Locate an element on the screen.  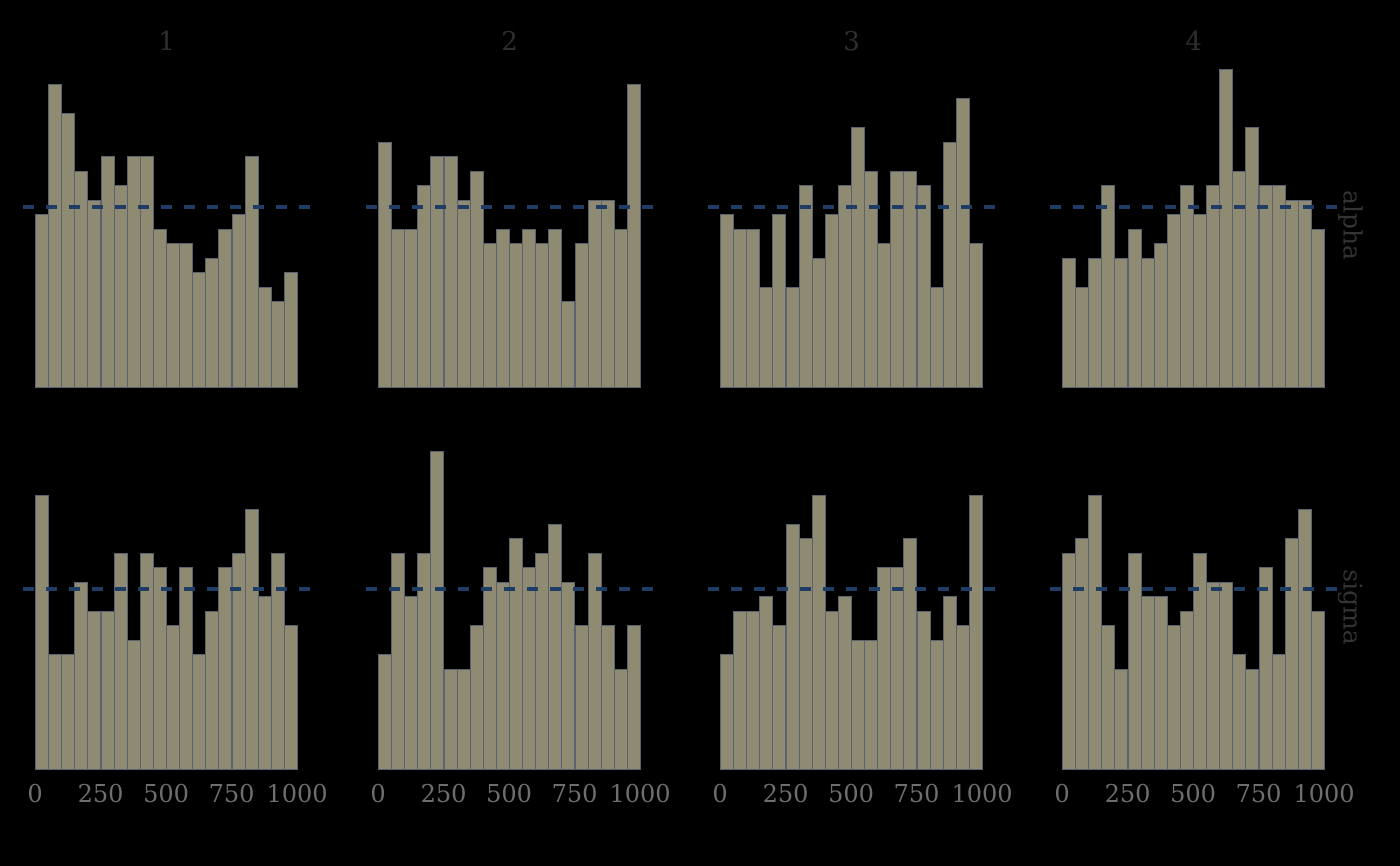
rank-bar-alpha-chain4-bin11 is located at coordinates (1213, 286).